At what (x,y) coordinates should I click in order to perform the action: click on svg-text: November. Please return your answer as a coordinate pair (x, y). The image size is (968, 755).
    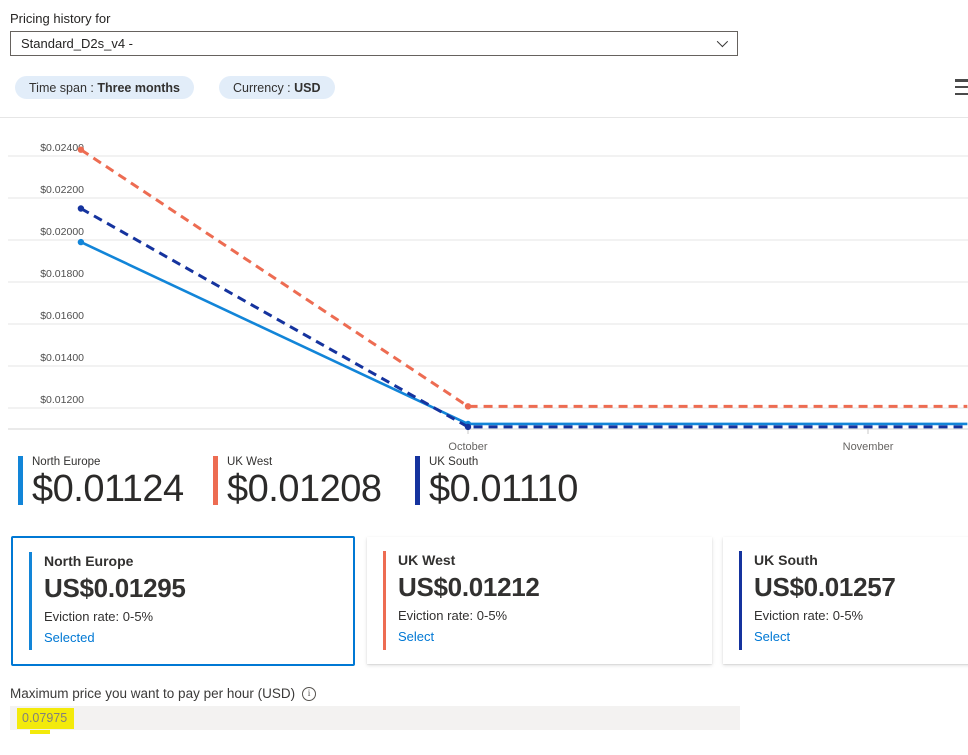
    Looking at the image, I should click on (868, 447).